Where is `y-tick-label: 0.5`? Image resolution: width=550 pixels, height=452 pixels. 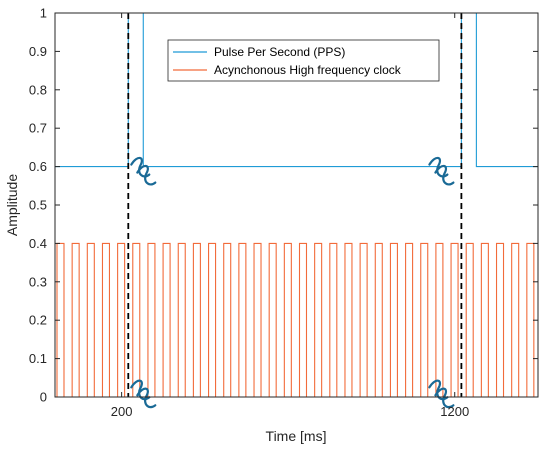 y-tick-label: 0.5 is located at coordinates (38, 205).